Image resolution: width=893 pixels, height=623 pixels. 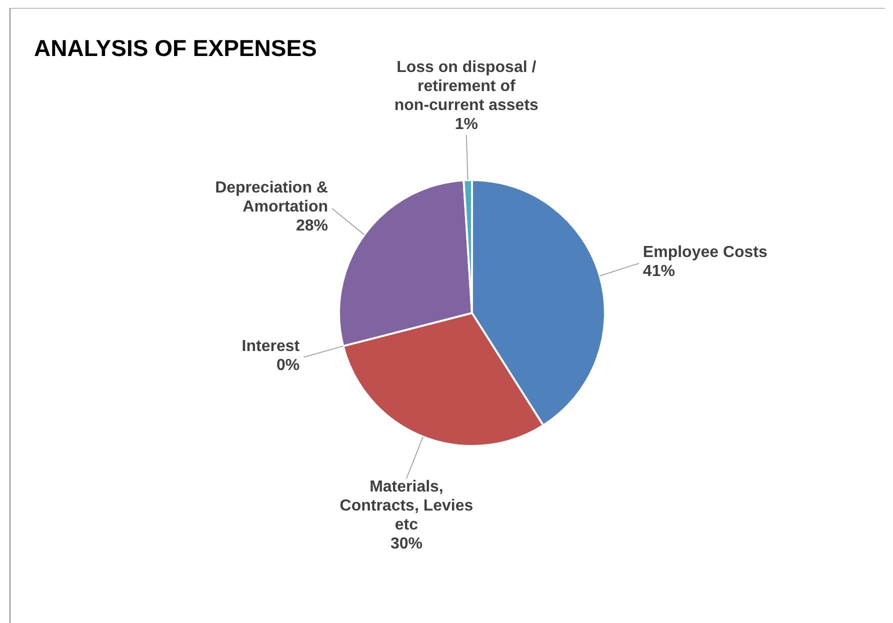 What do you see at coordinates (705, 253) in the screenshot?
I see `slice-label: Employee Costs` at bounding box center [705, 253].